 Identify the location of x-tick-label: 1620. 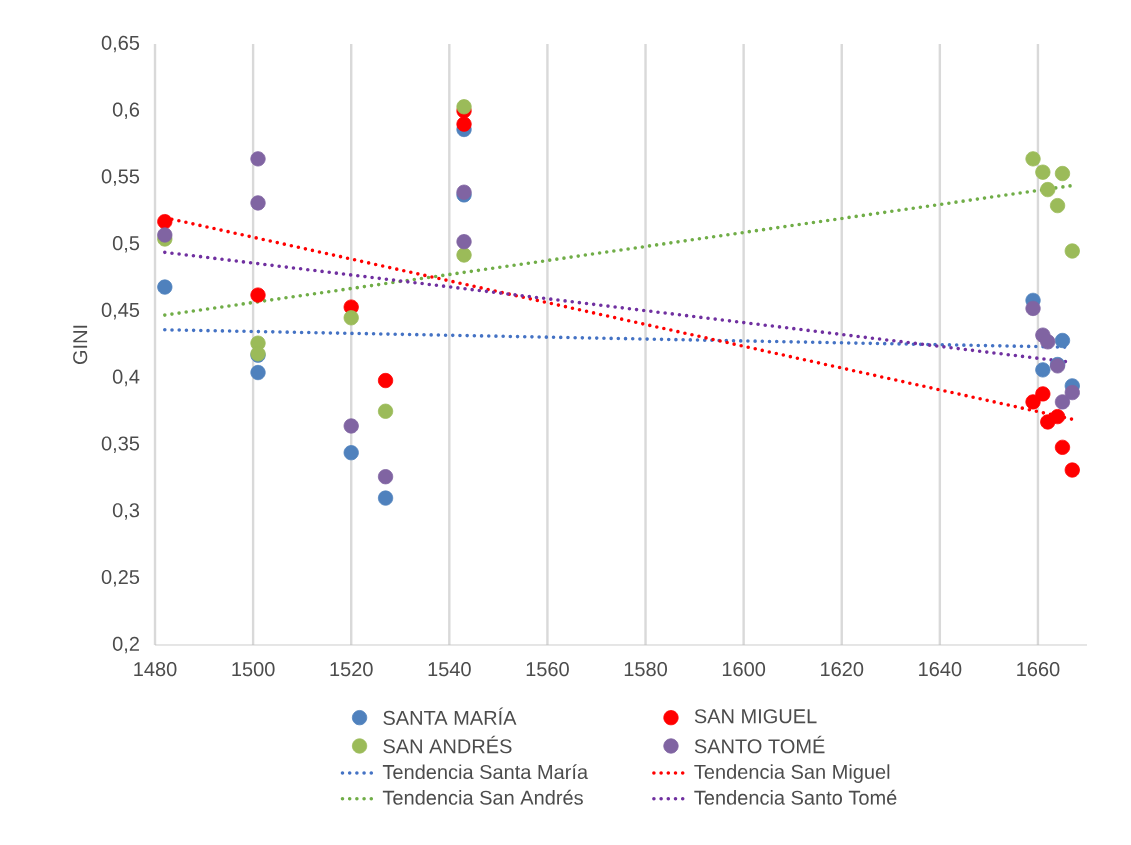
(842, 669).